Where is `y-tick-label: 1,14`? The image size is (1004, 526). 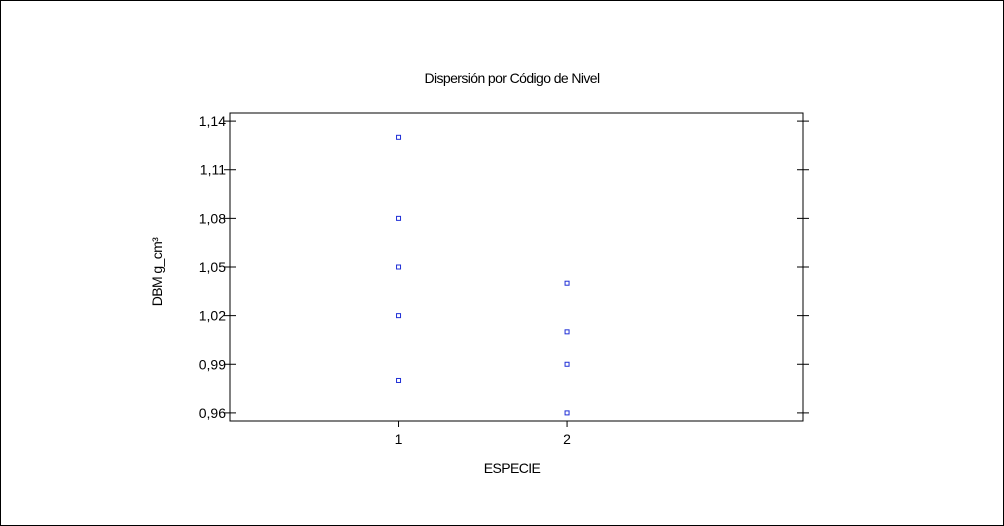
y-tick-label: 1,14 is located at coordinates (212, 121).